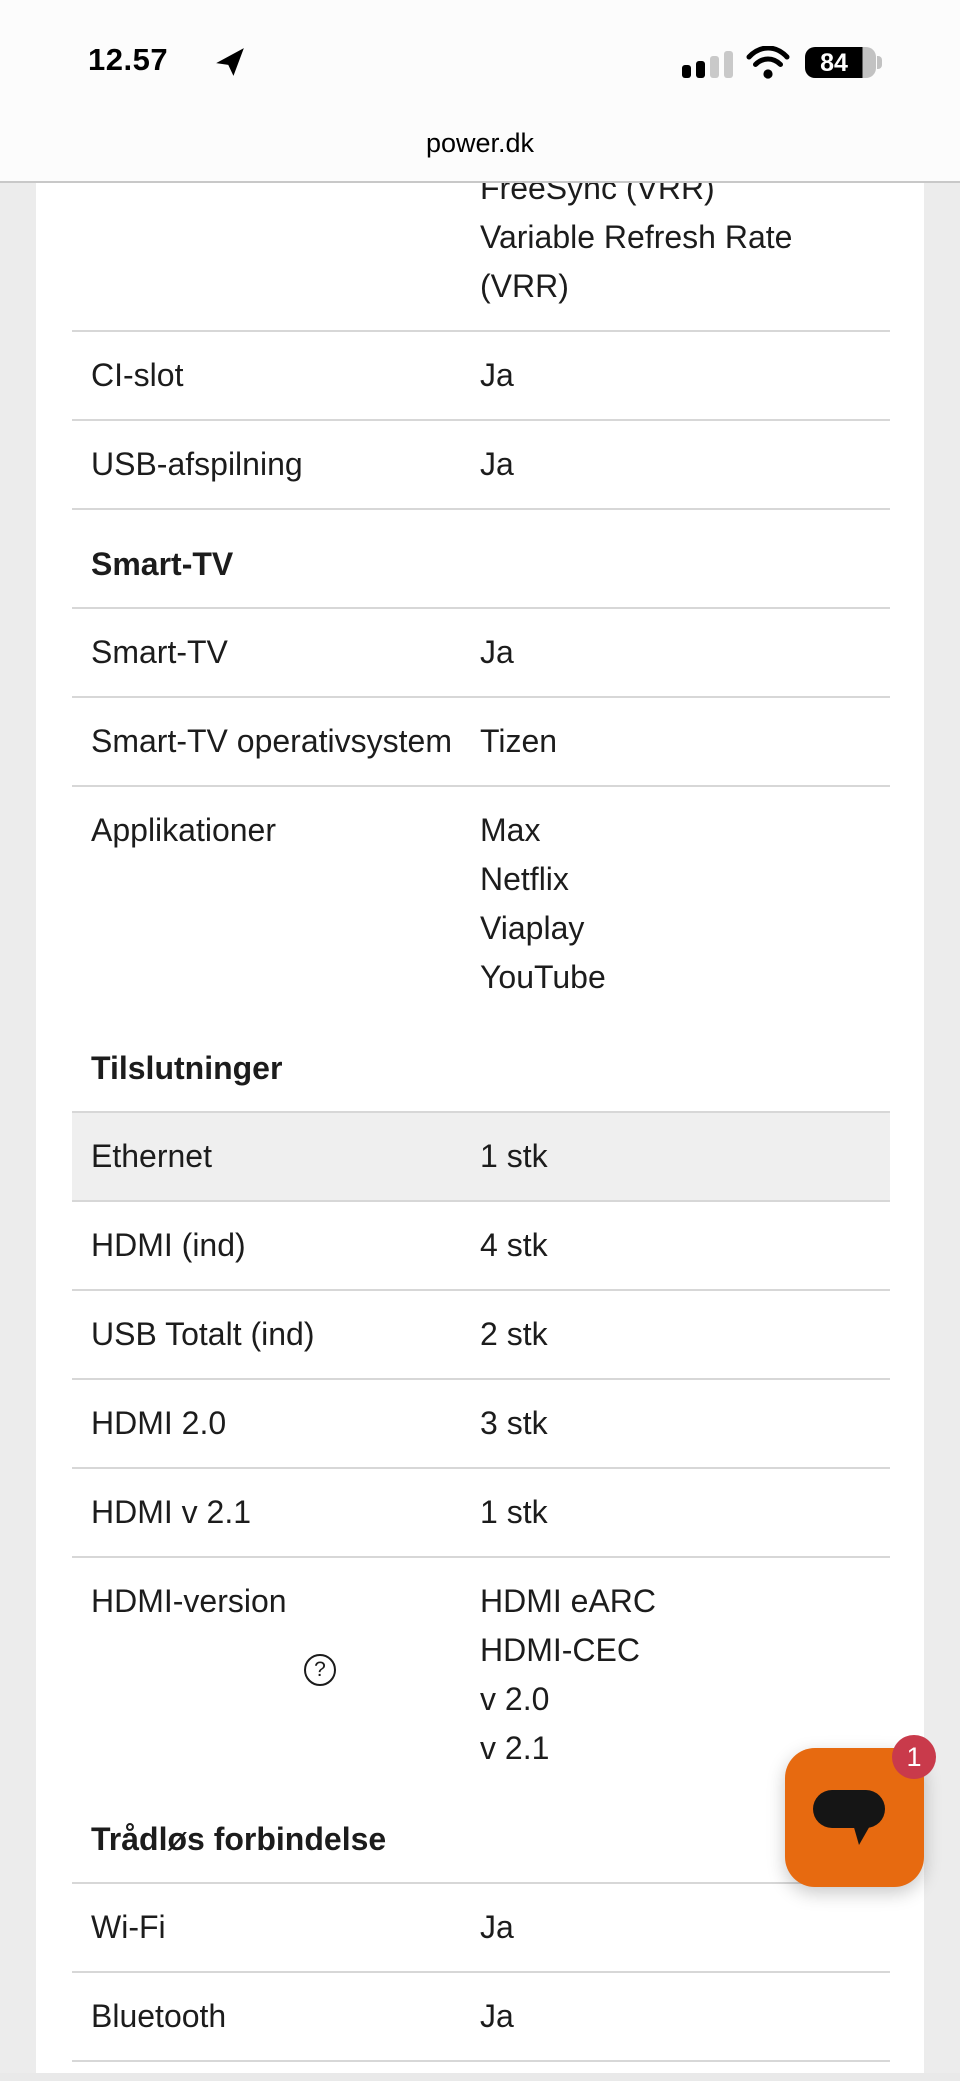 This screenshot has width=960, height=2081. I want to click on spec-value: Max Netflix Viaplay YouTube, so click(543, 904).